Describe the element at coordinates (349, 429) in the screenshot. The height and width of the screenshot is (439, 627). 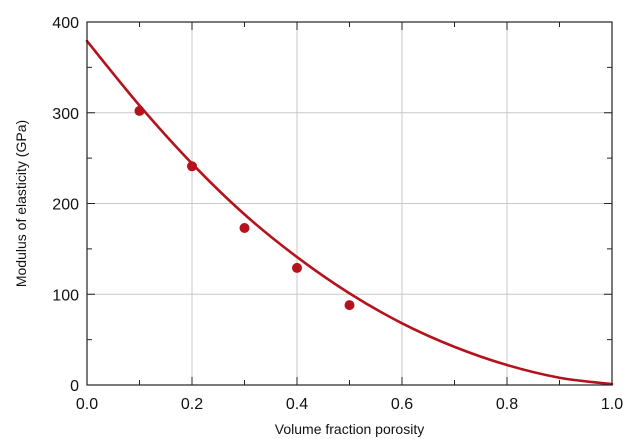
I see `x-axis-label: Volume fraction porosity` at that location.